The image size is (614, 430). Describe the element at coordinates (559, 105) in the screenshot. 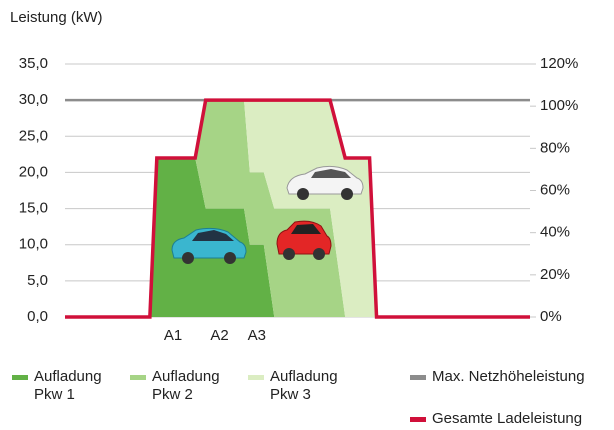

I see `y2-tick-label: 100%` at that location.